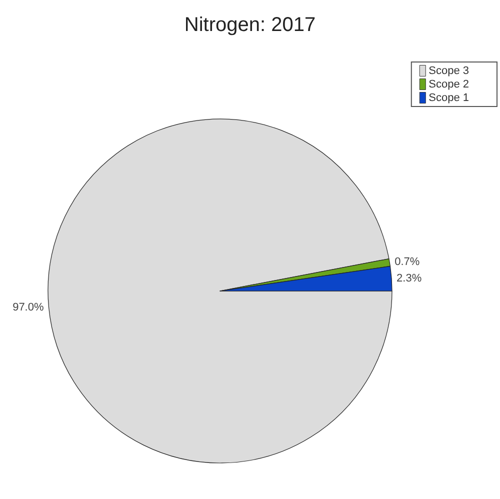  What do you see at coordinates (449, 84) in the screenshot?
I see `legend-label: Scope 2` at bounding box center [449, 84].